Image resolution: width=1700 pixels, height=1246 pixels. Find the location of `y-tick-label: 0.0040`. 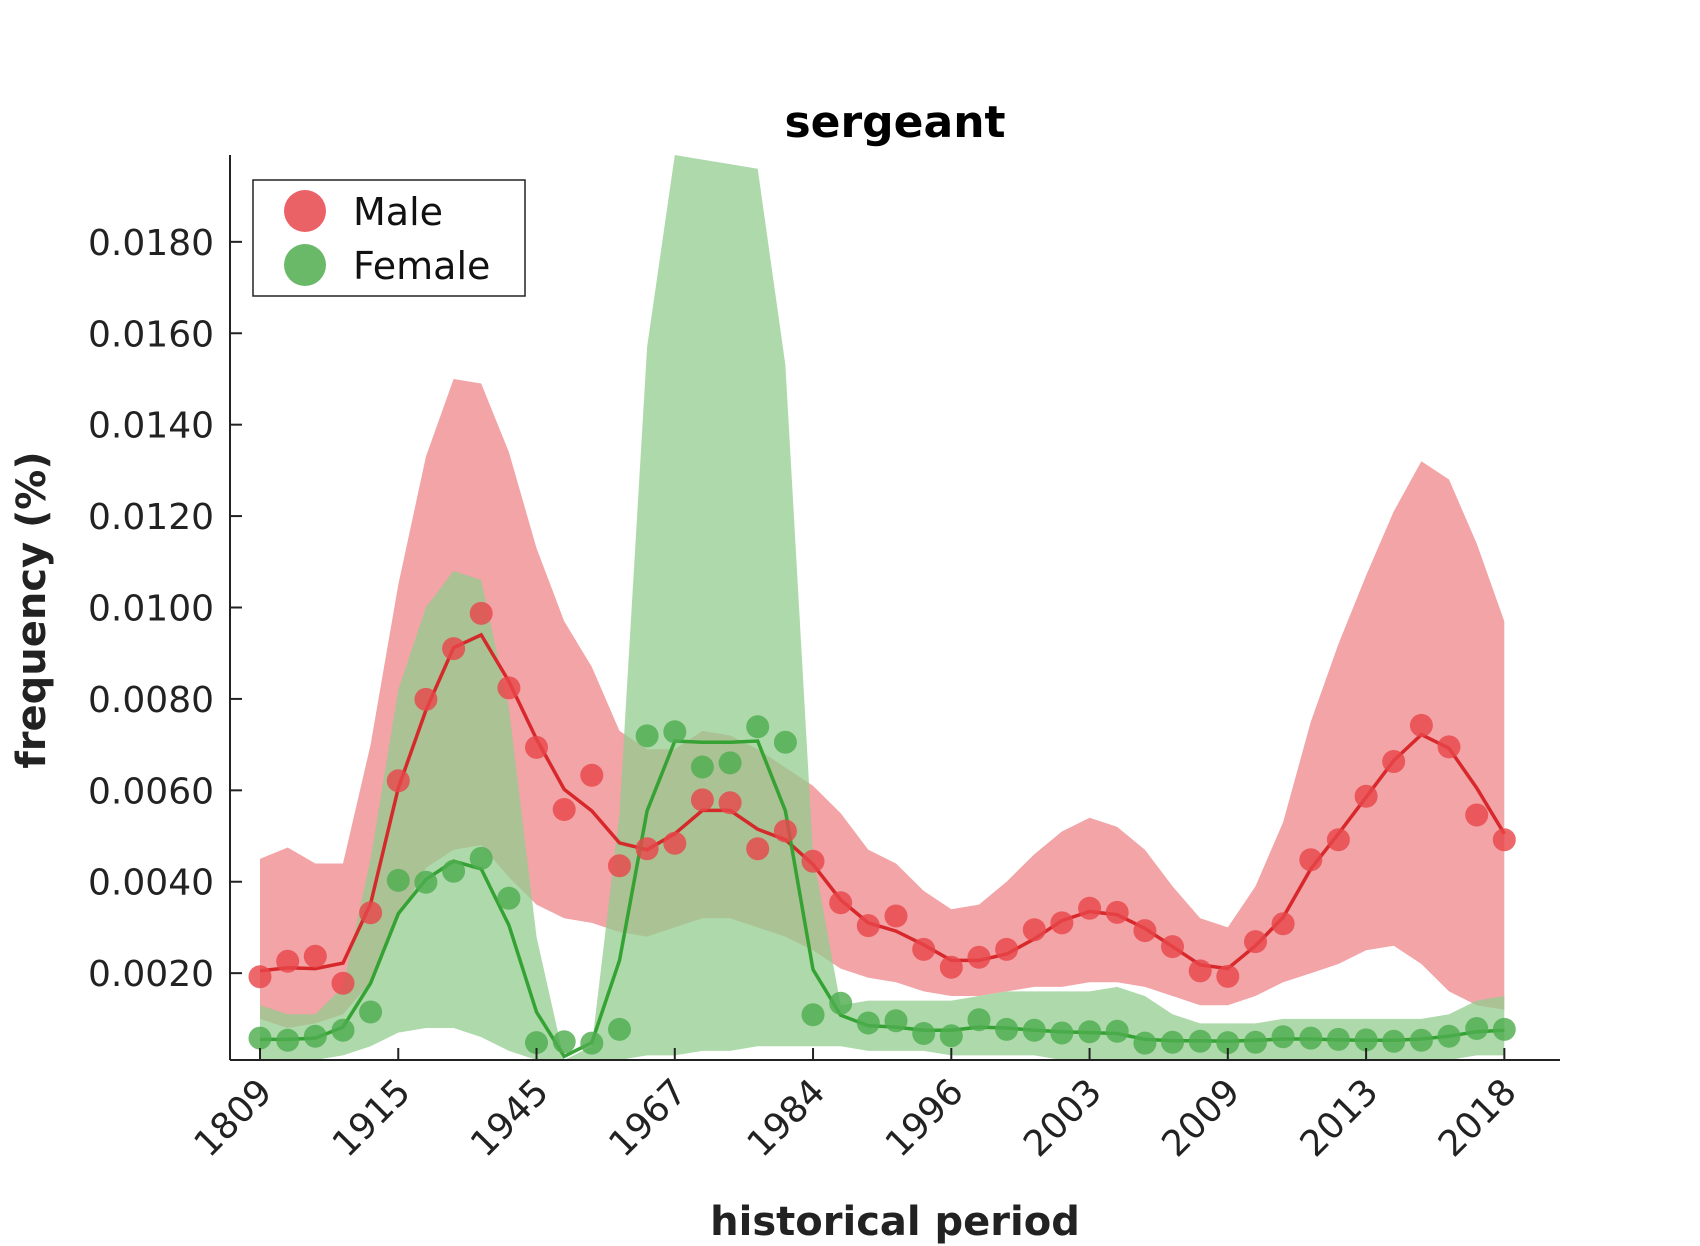

y-tick-label: 0.0040 is located at coordinates (151, 883).